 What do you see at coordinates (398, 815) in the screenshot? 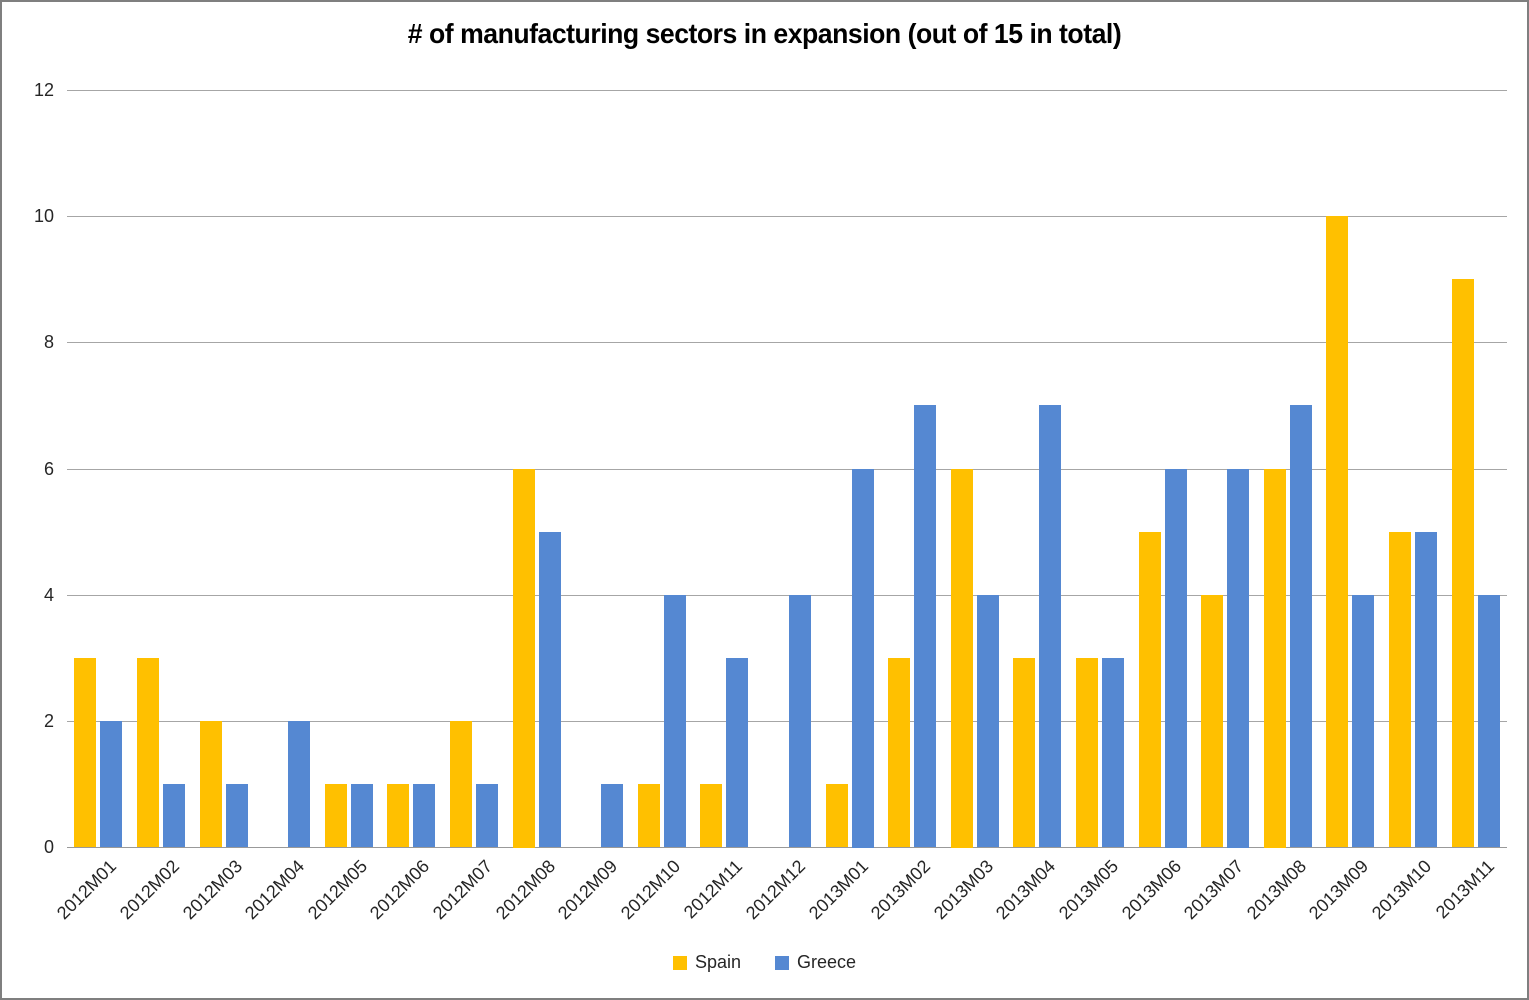
I see `bar-spain-2012M06` at bounding box center [398, 815].